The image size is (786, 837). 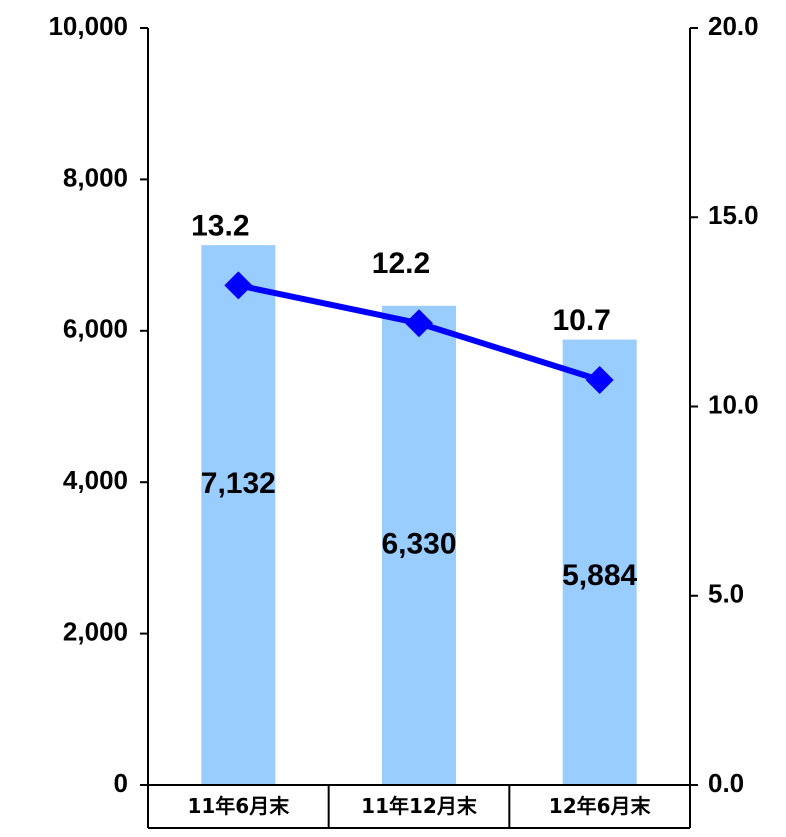 I want to click on right-axis-tick-label: 15.0, so click(x=733, y=215).